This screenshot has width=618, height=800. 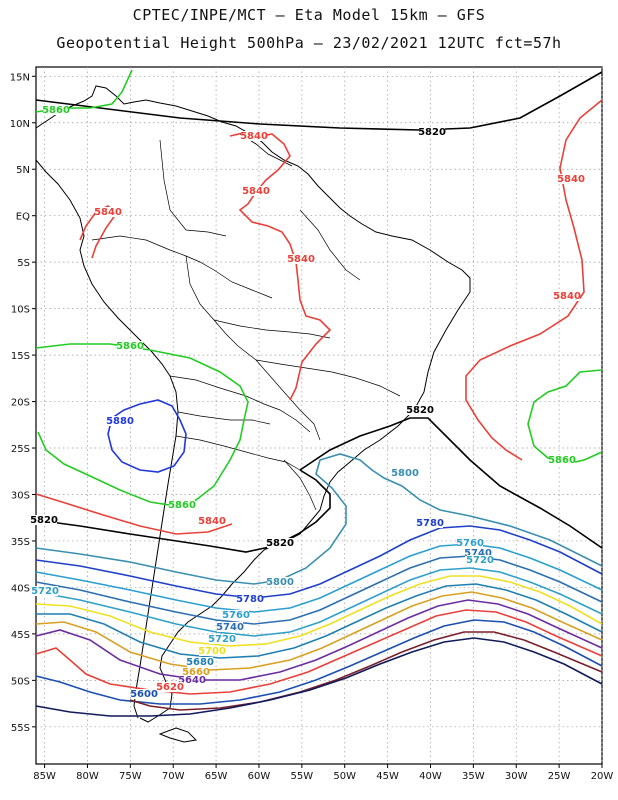 I want to click on lon-tick-label: 45W, so click(x=387, y=776).